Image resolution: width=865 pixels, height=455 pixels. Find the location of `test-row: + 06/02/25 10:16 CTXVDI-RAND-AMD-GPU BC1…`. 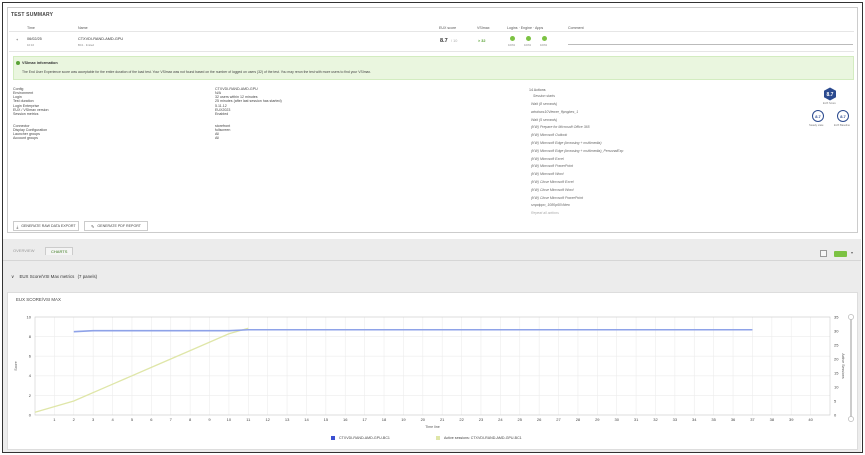

test-row: + 06/02/25 10:16 CTXVDI-RAND-AMD-GPU BC1… is located at coordinates (431, 42).